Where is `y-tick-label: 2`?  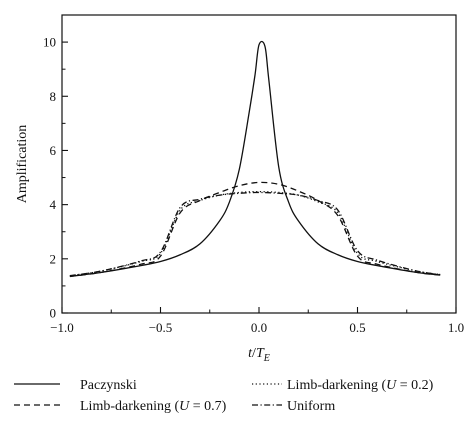
y-tick-label: 2 is located at coordinates (53, 258).